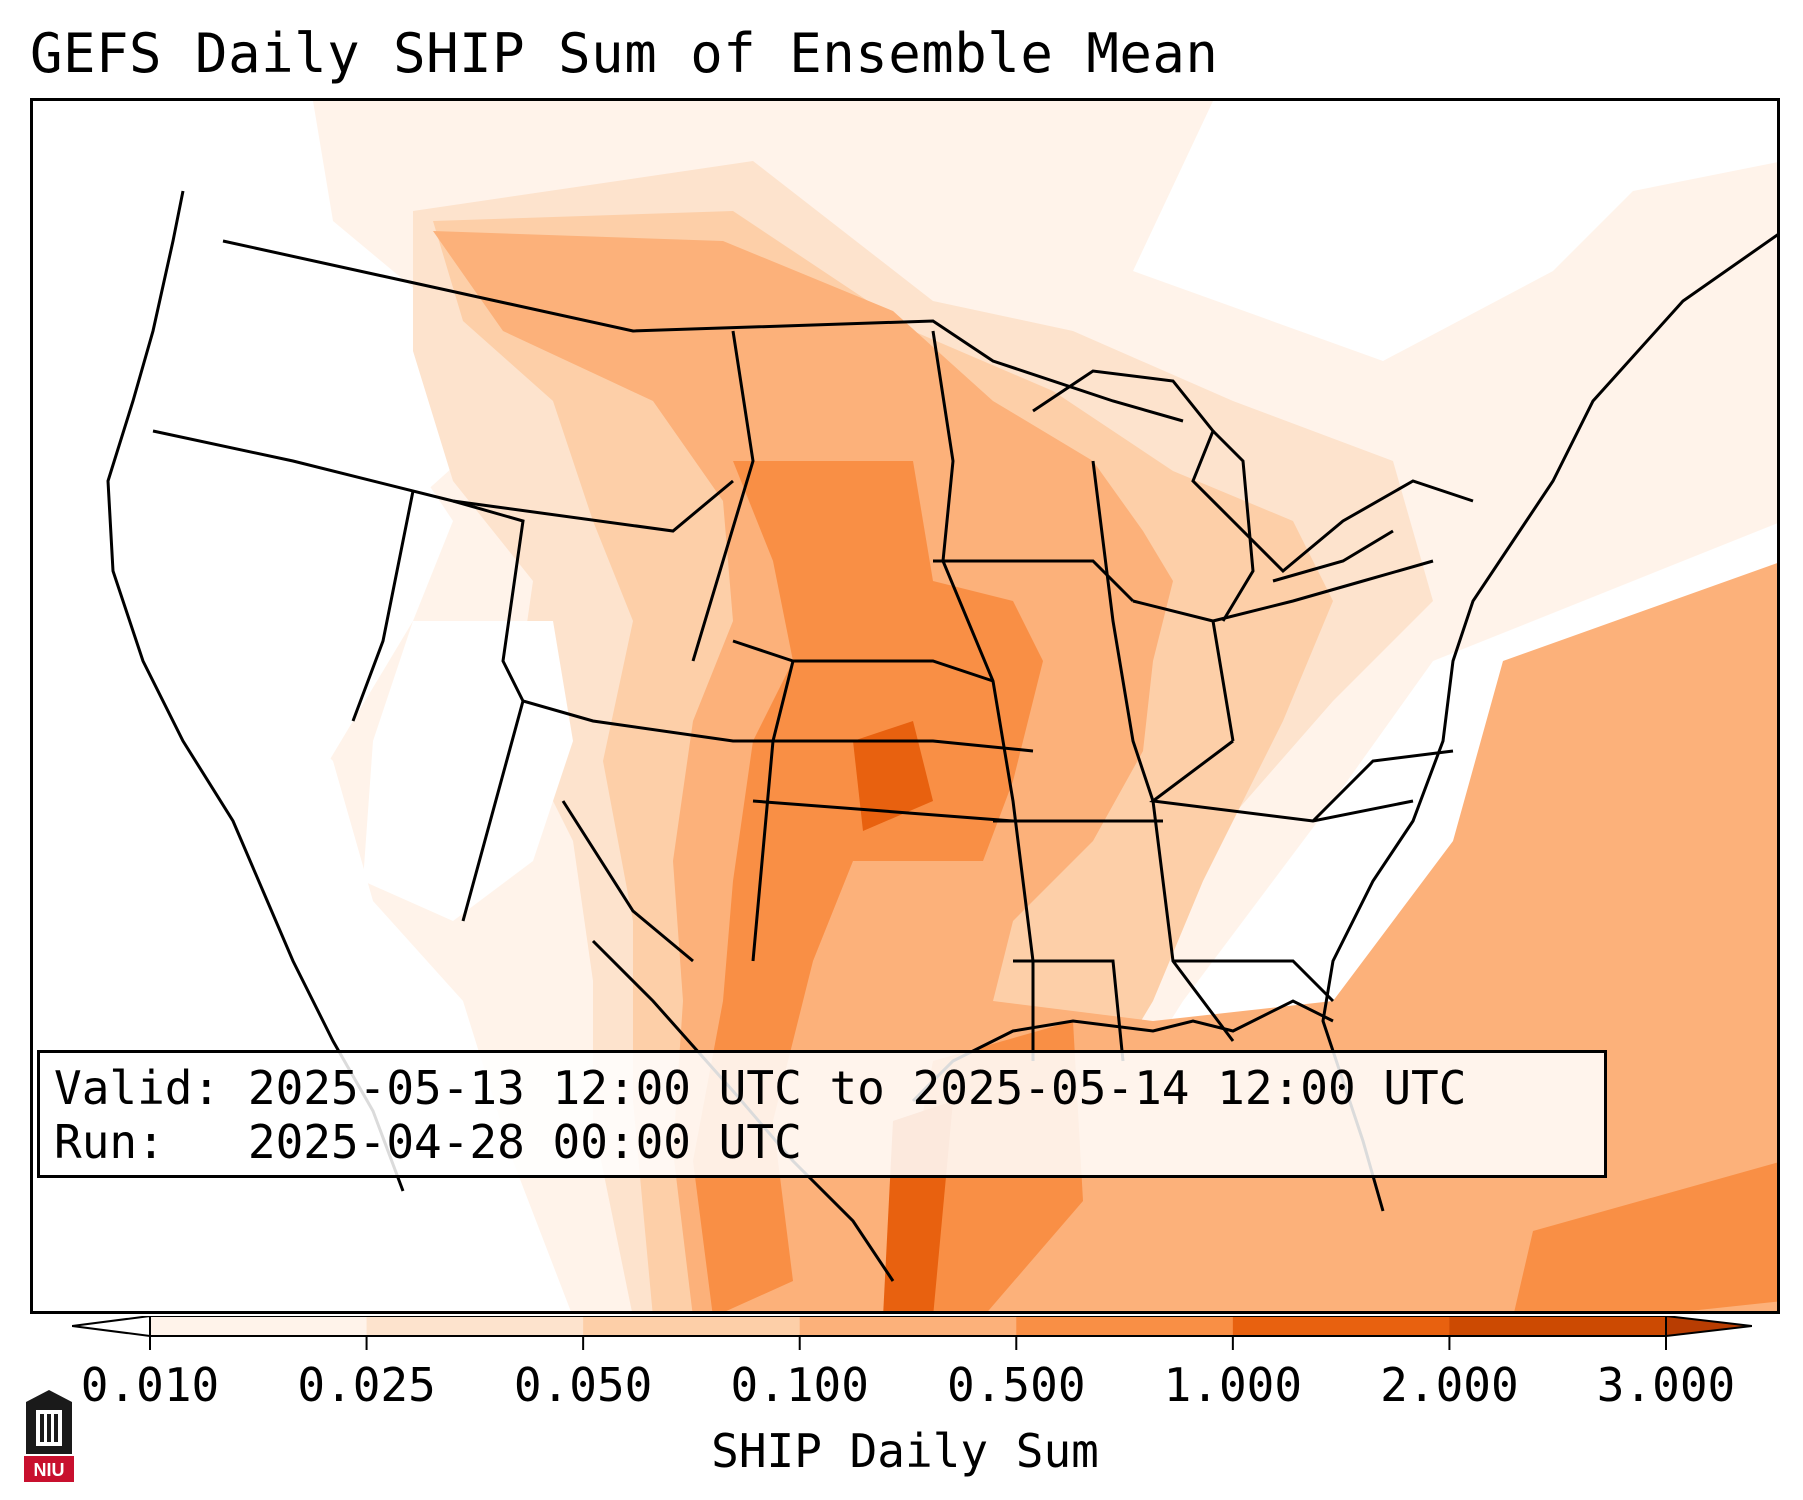 This screenshot has height=1500, width=1803. What do you see at coordinates (111, 1327) in the screenshot?
I see `colorbar-min-extend` at bounding box center [111, 1327].